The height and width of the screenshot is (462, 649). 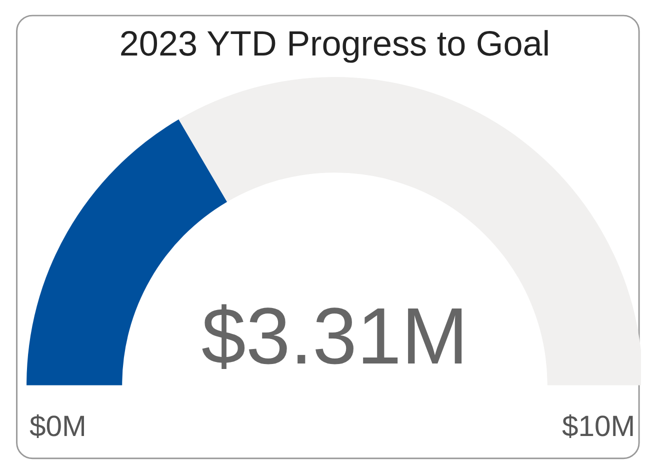 What do you see at coordinates (57, 426) in the screenshot?
I see `text: $0M` at bounding box center [57, 426].